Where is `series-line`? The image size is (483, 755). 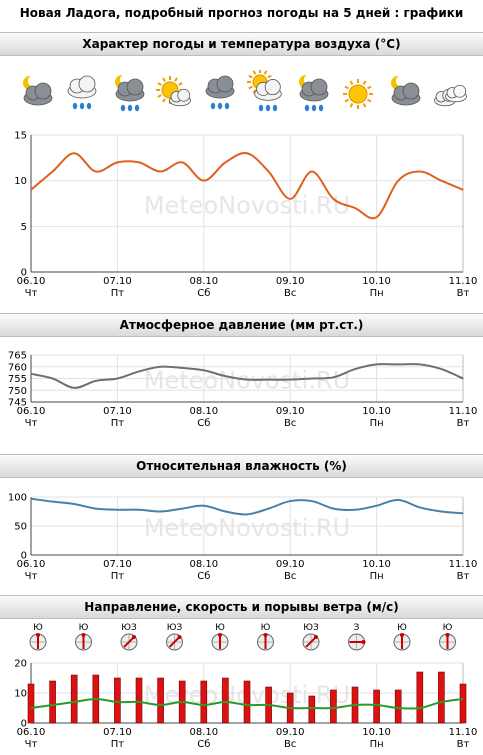
series-line is located at coordinates (247, 506).